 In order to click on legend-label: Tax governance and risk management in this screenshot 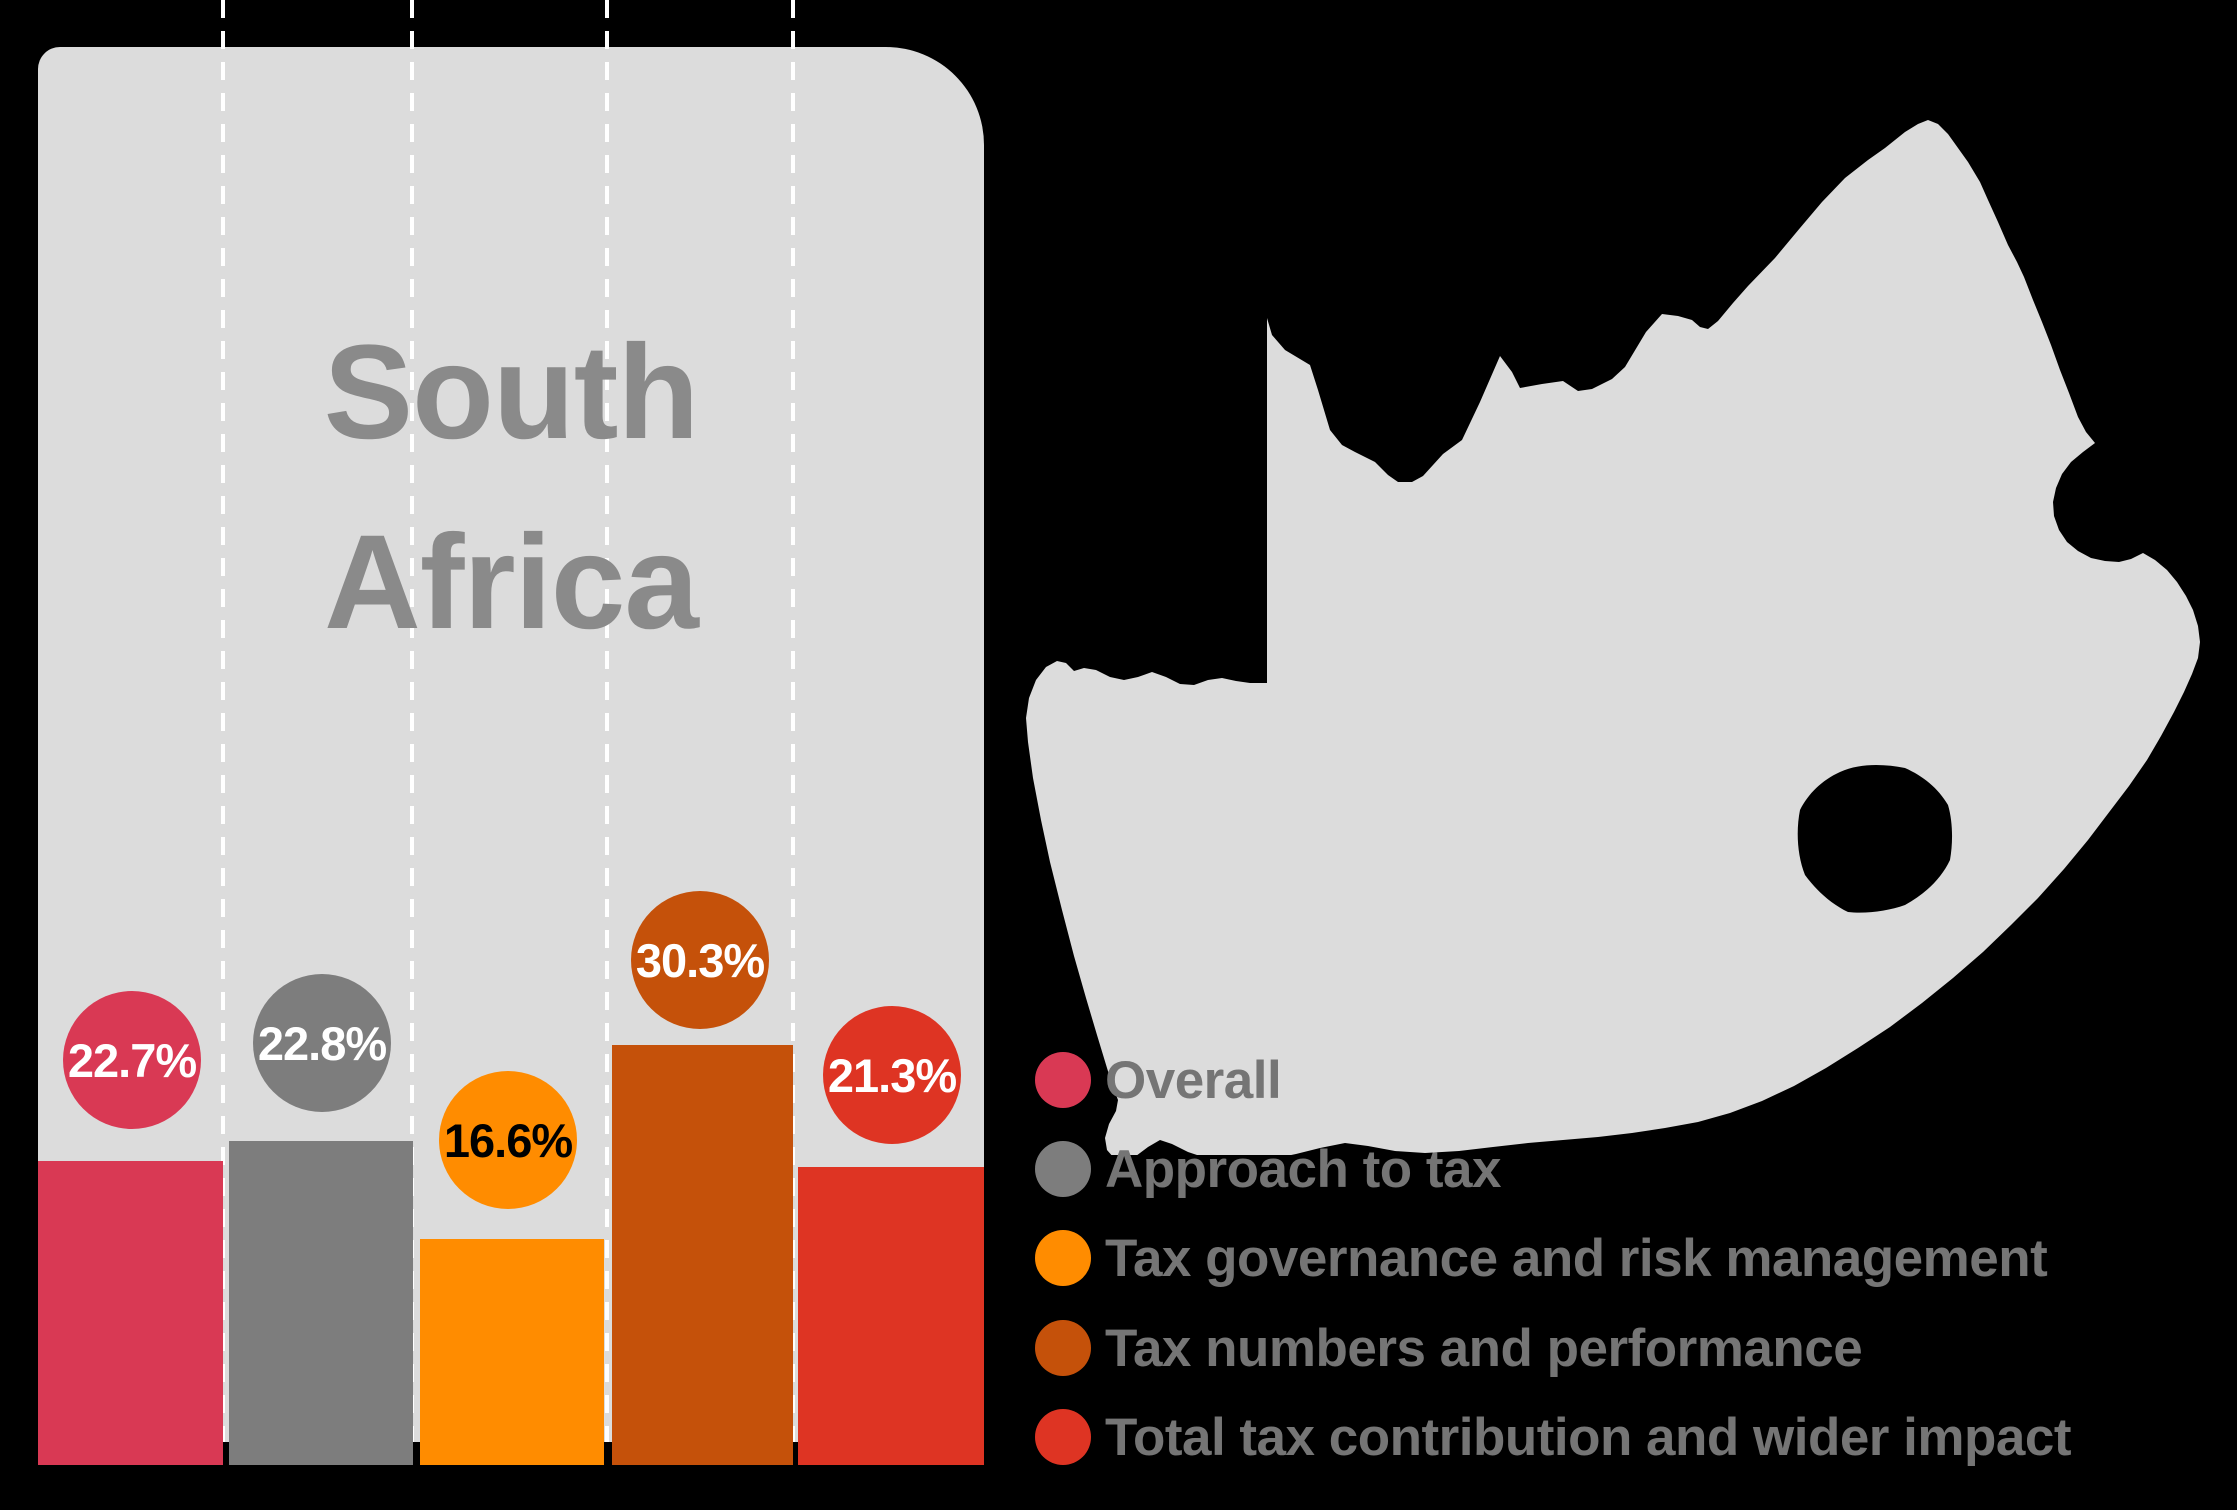, I will do `click(1576, 1258)`.